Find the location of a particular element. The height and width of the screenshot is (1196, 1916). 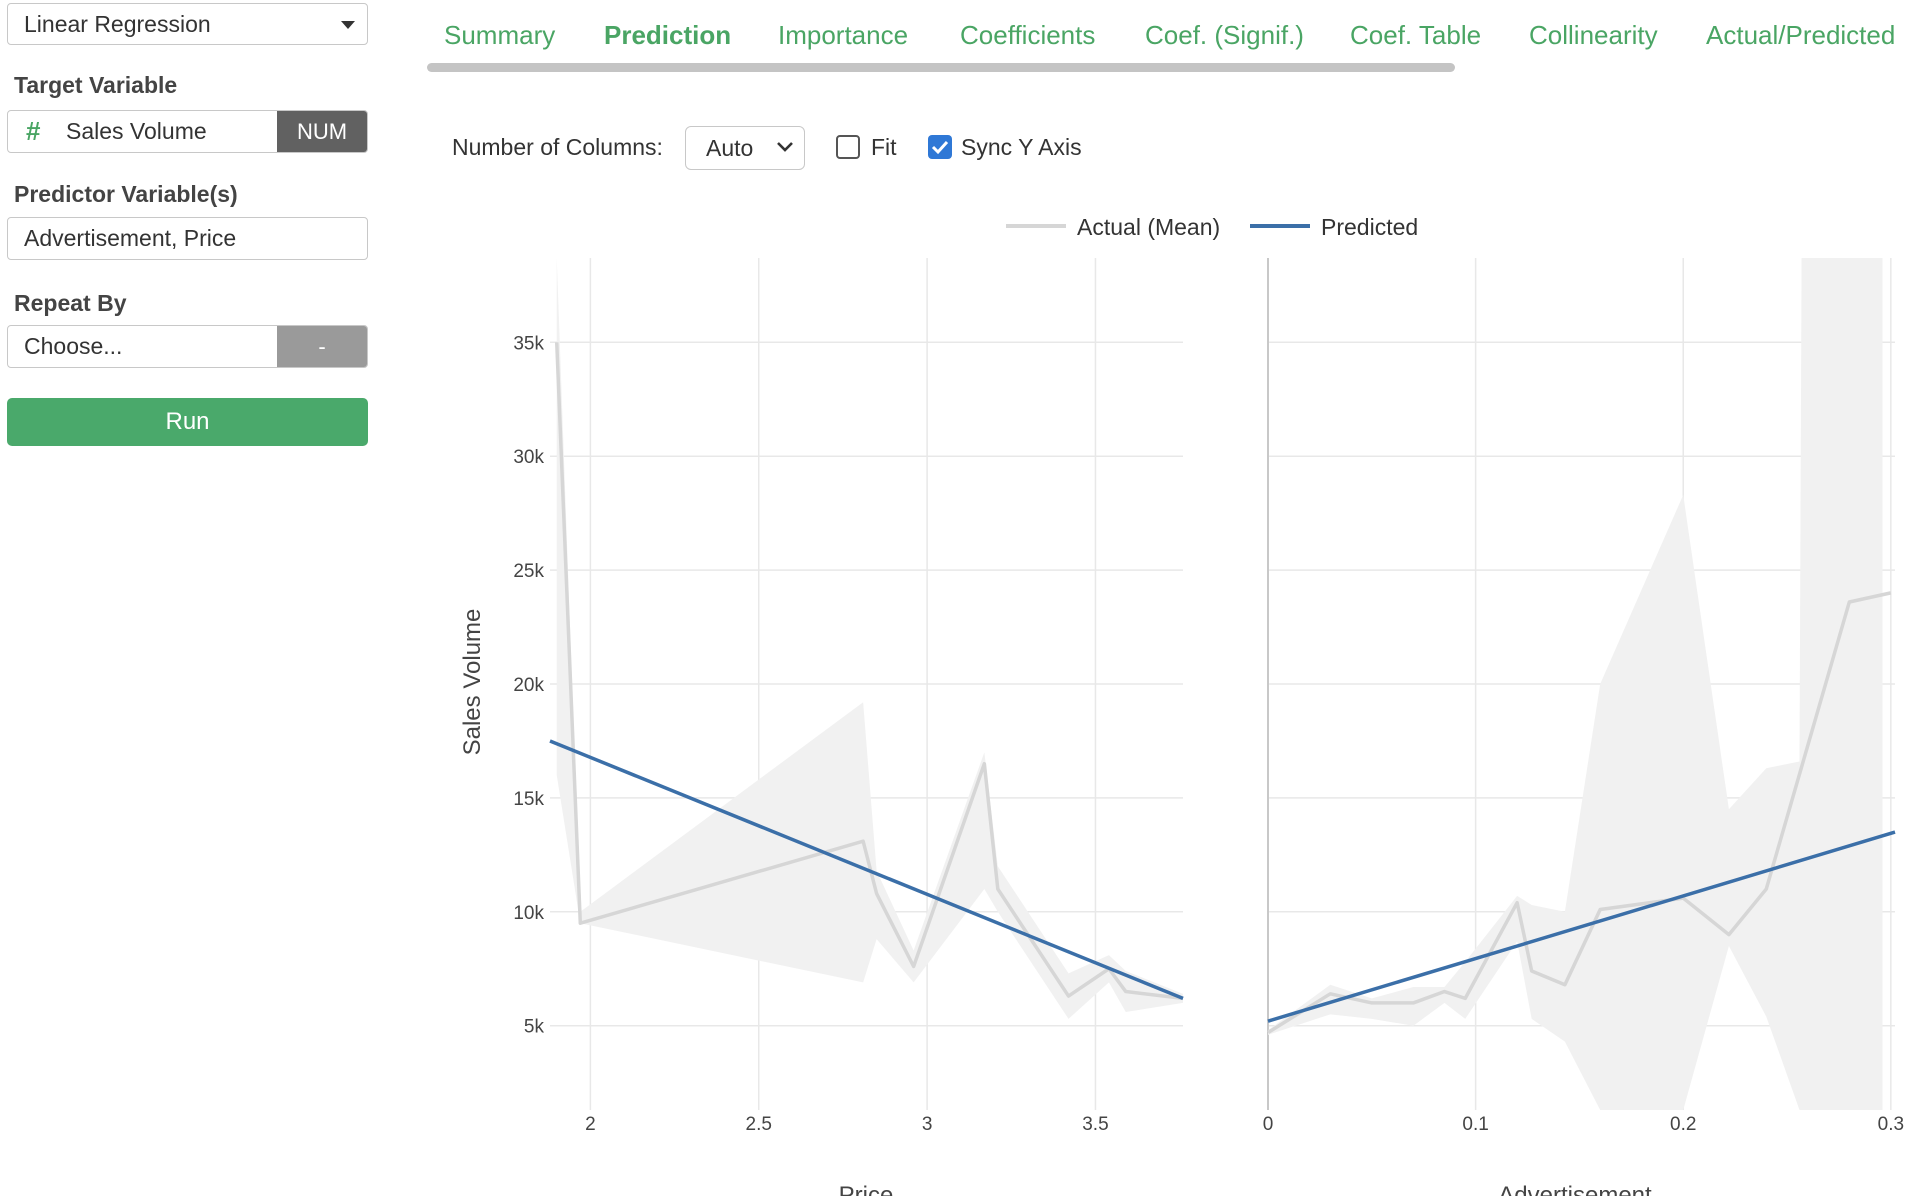

predictor-variables-value: Advertisement, Price is located at coordinates (130, 238).